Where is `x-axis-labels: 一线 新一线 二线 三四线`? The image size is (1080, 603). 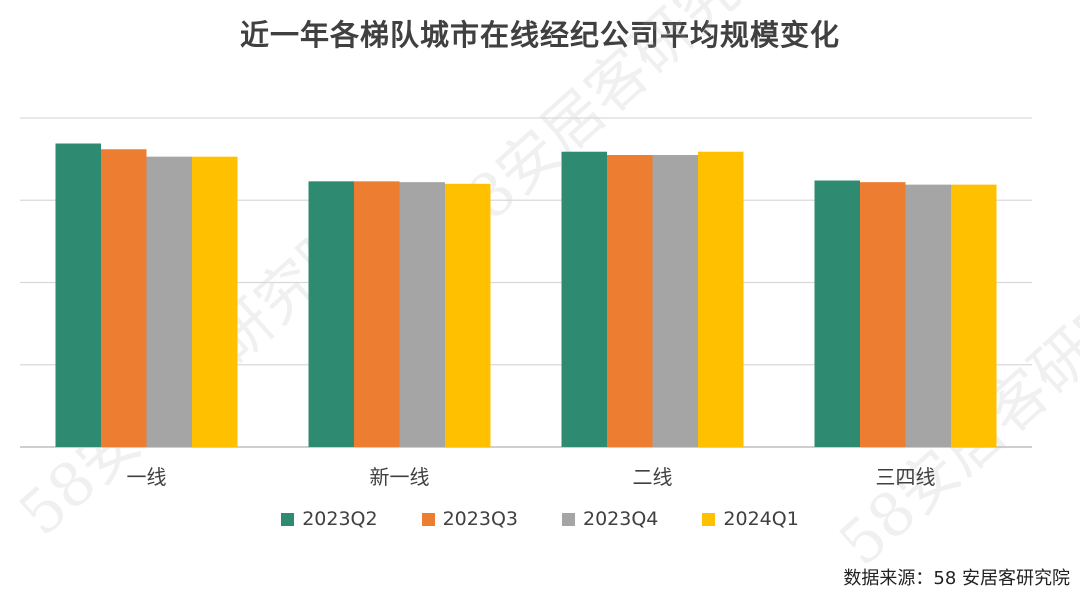
x-axis-labels: 一线 新一线 二线 三四线 is located at coordinates (531, 477).